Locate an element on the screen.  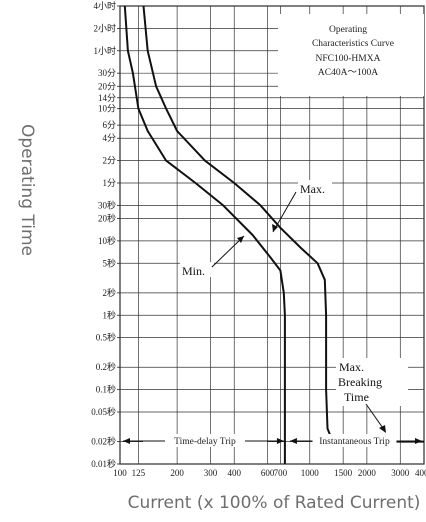
breaking-time-line-2: Breaking is located at coordinates (360, 382).